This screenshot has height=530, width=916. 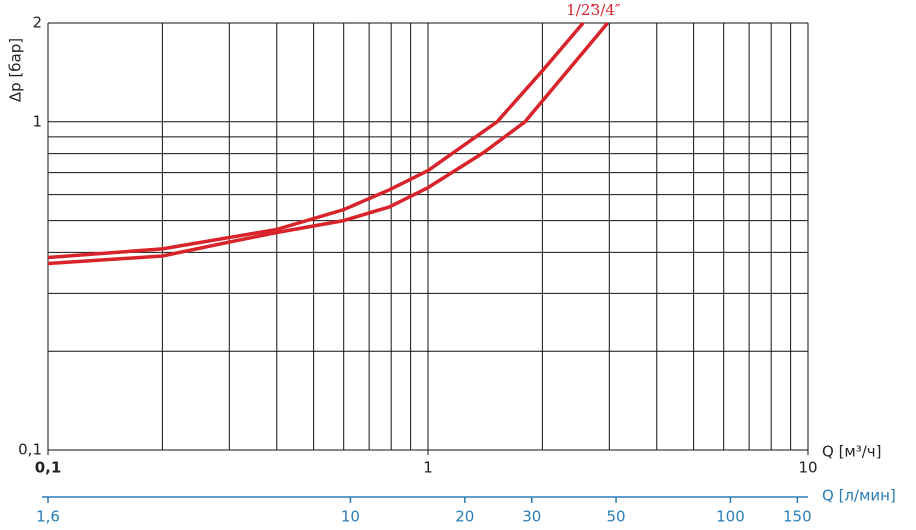 I want to click on y-tick-label: 0,1, so click(x=30, y=450).